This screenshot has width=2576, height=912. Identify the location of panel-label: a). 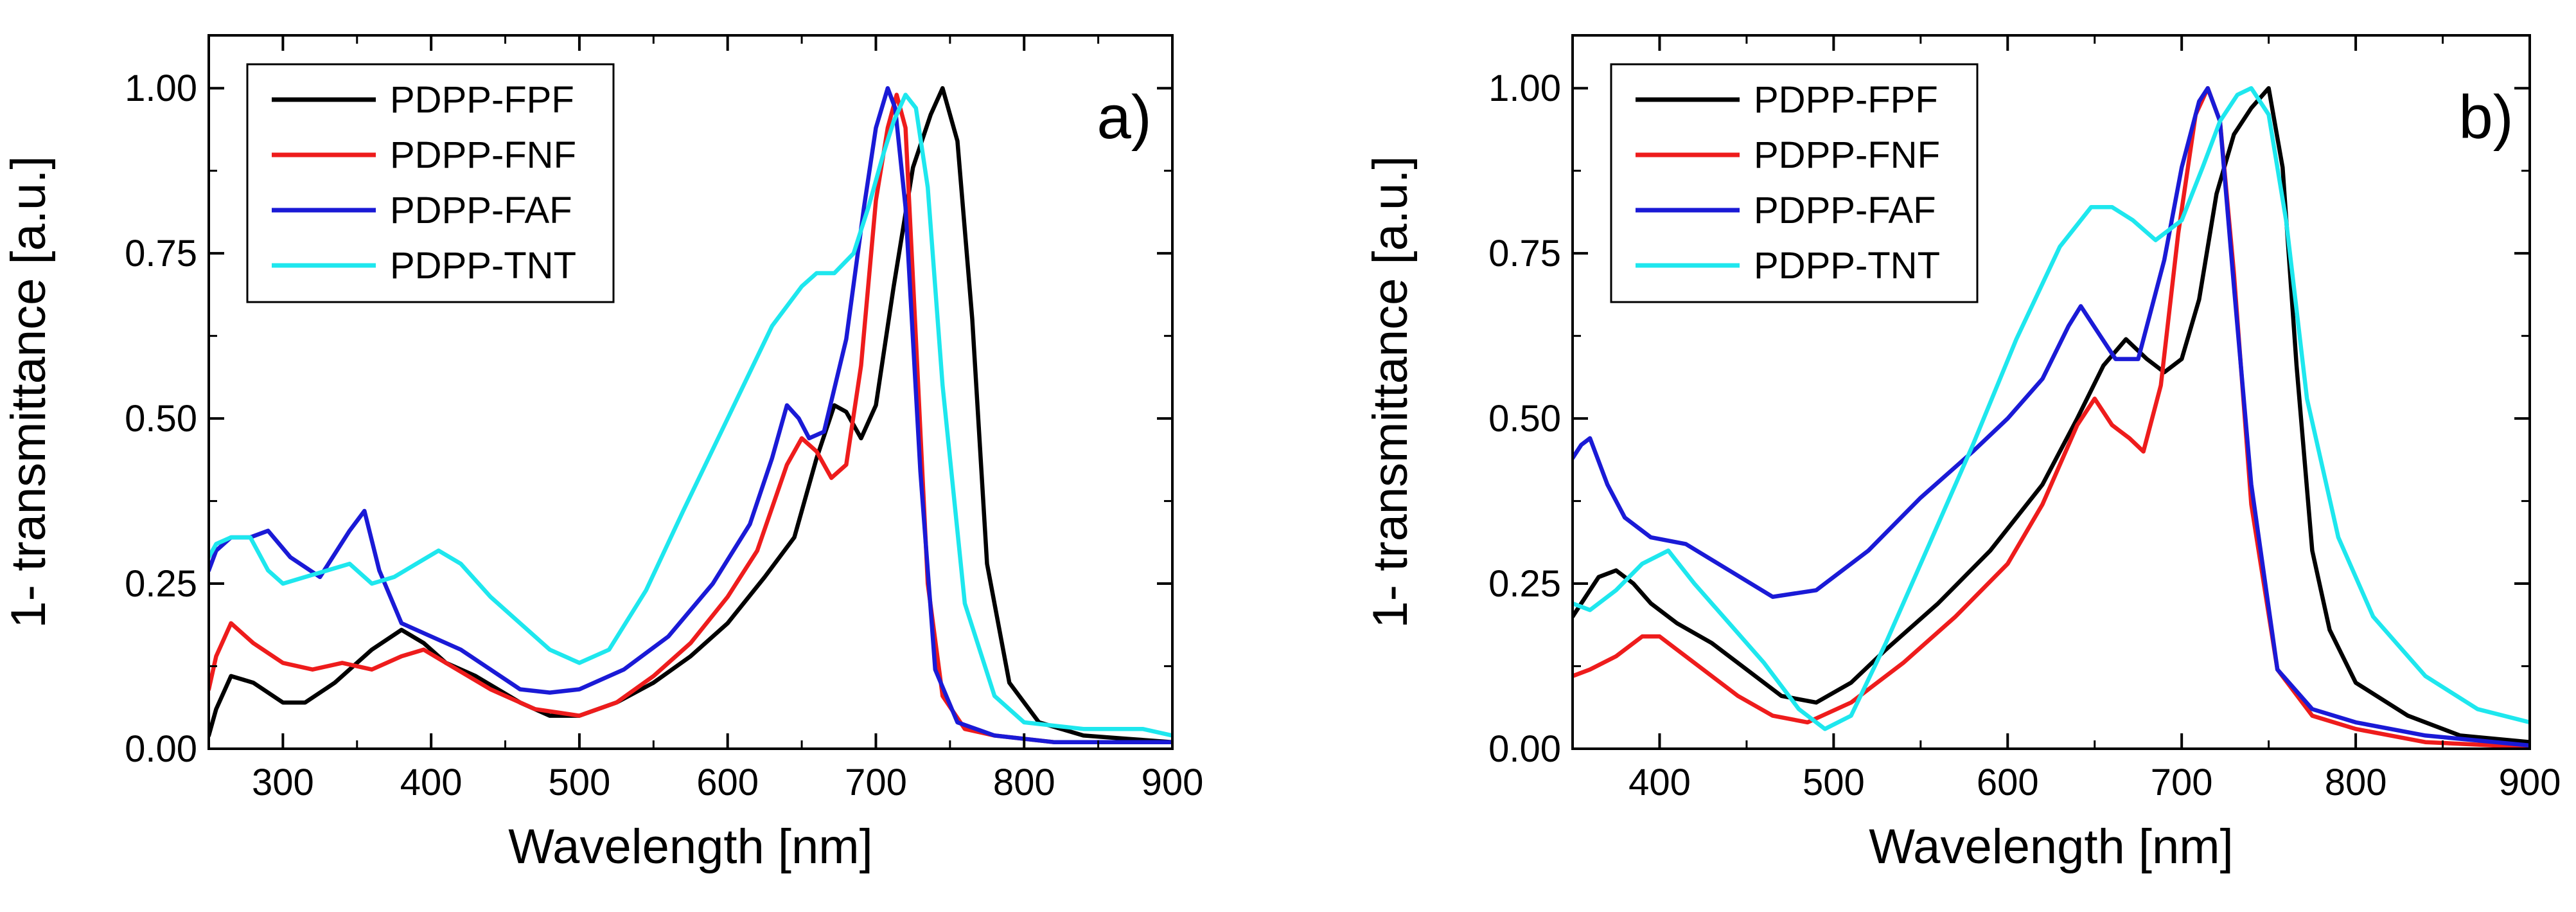
(1124, 117).